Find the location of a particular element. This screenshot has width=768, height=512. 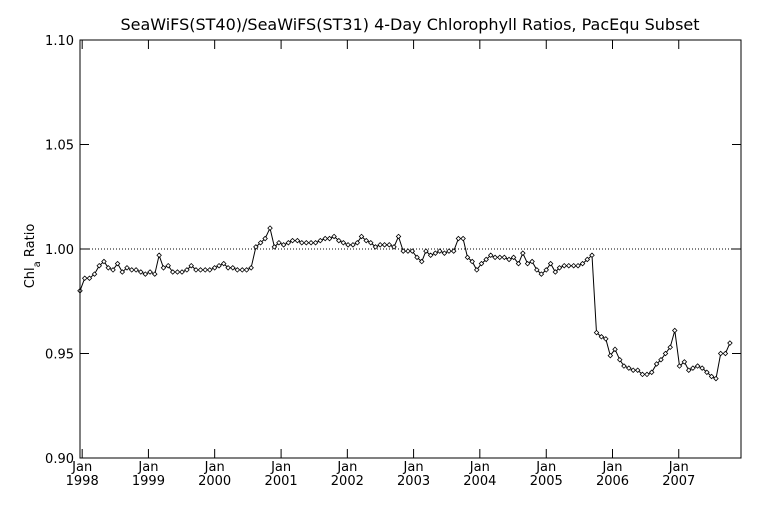

x-tick-label-month: Jan is located at coordinates (346, 467).